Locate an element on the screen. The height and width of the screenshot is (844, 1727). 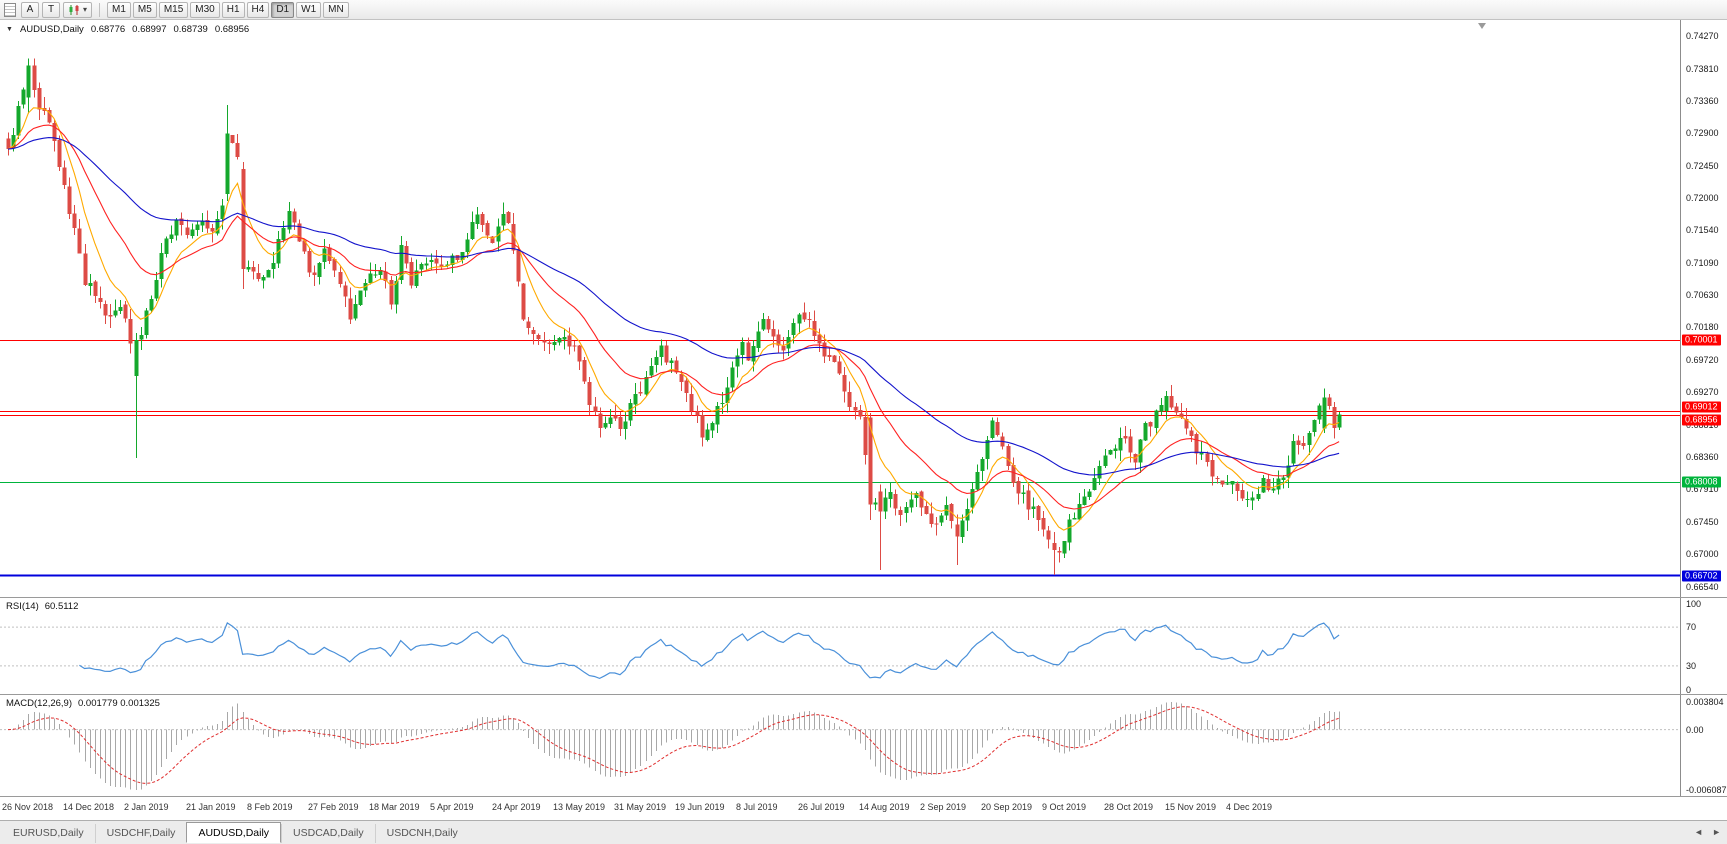
price-tick: 0.71540 is located at coordinates (1702, 230).